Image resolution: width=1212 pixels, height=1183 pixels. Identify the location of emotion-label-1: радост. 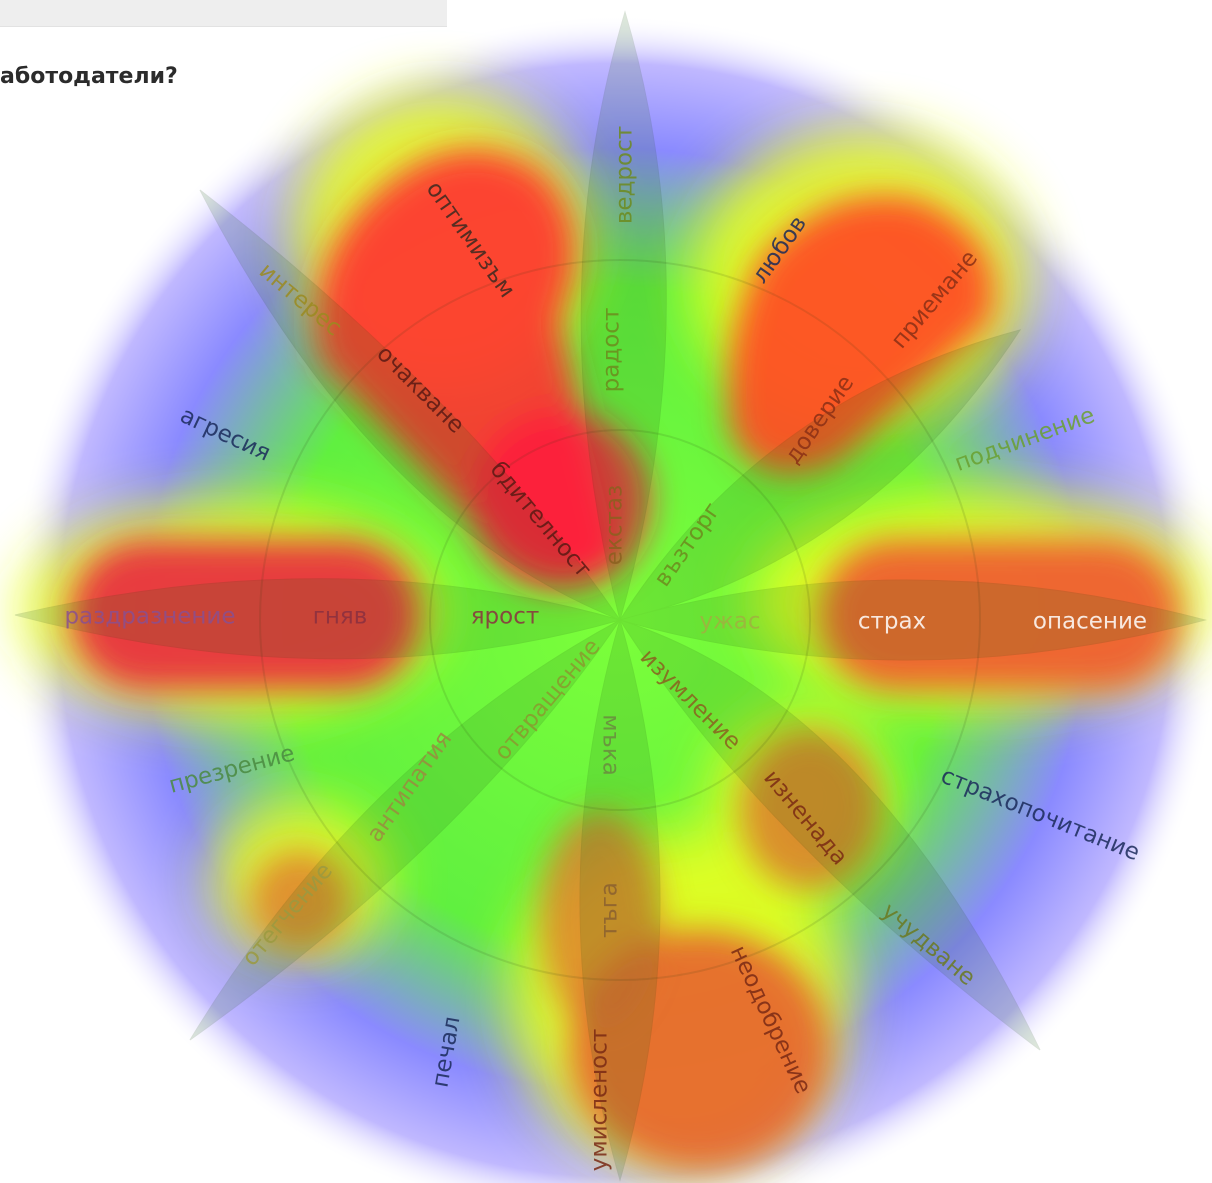
(612, 350).